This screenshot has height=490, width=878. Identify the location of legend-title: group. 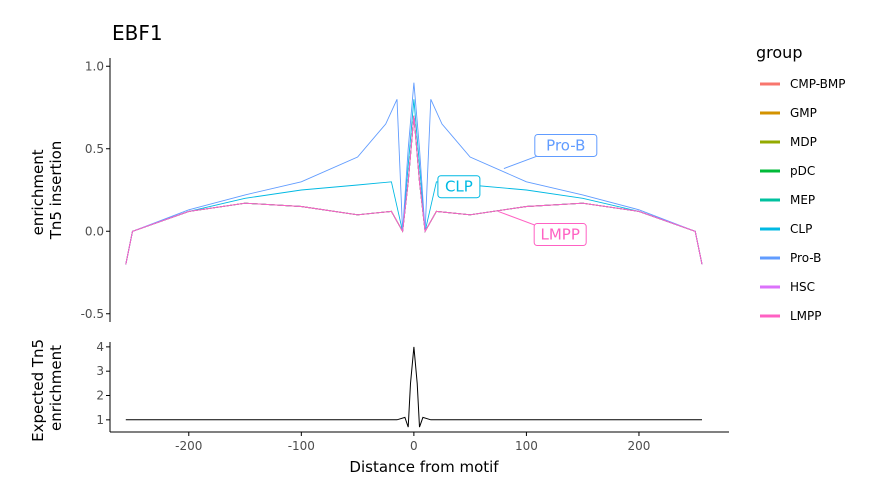
(779, 52).